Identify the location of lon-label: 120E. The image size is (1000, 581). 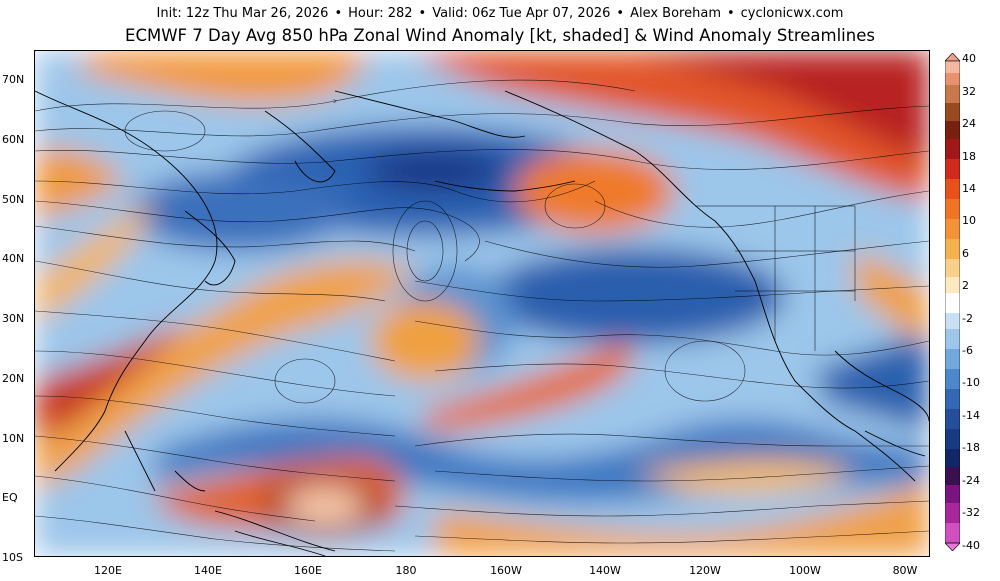
(108, 570).